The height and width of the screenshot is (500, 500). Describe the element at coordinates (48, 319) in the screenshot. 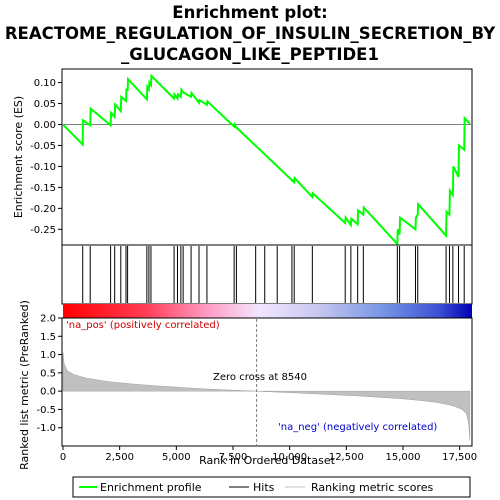

I see `rank-y-tick-label: 2.0` at that location.